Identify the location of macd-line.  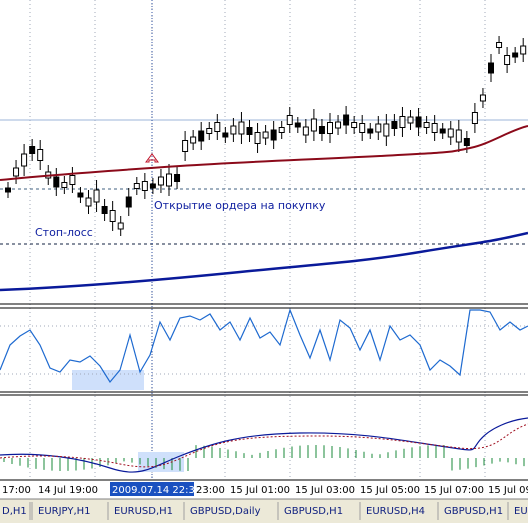
(264, 445).